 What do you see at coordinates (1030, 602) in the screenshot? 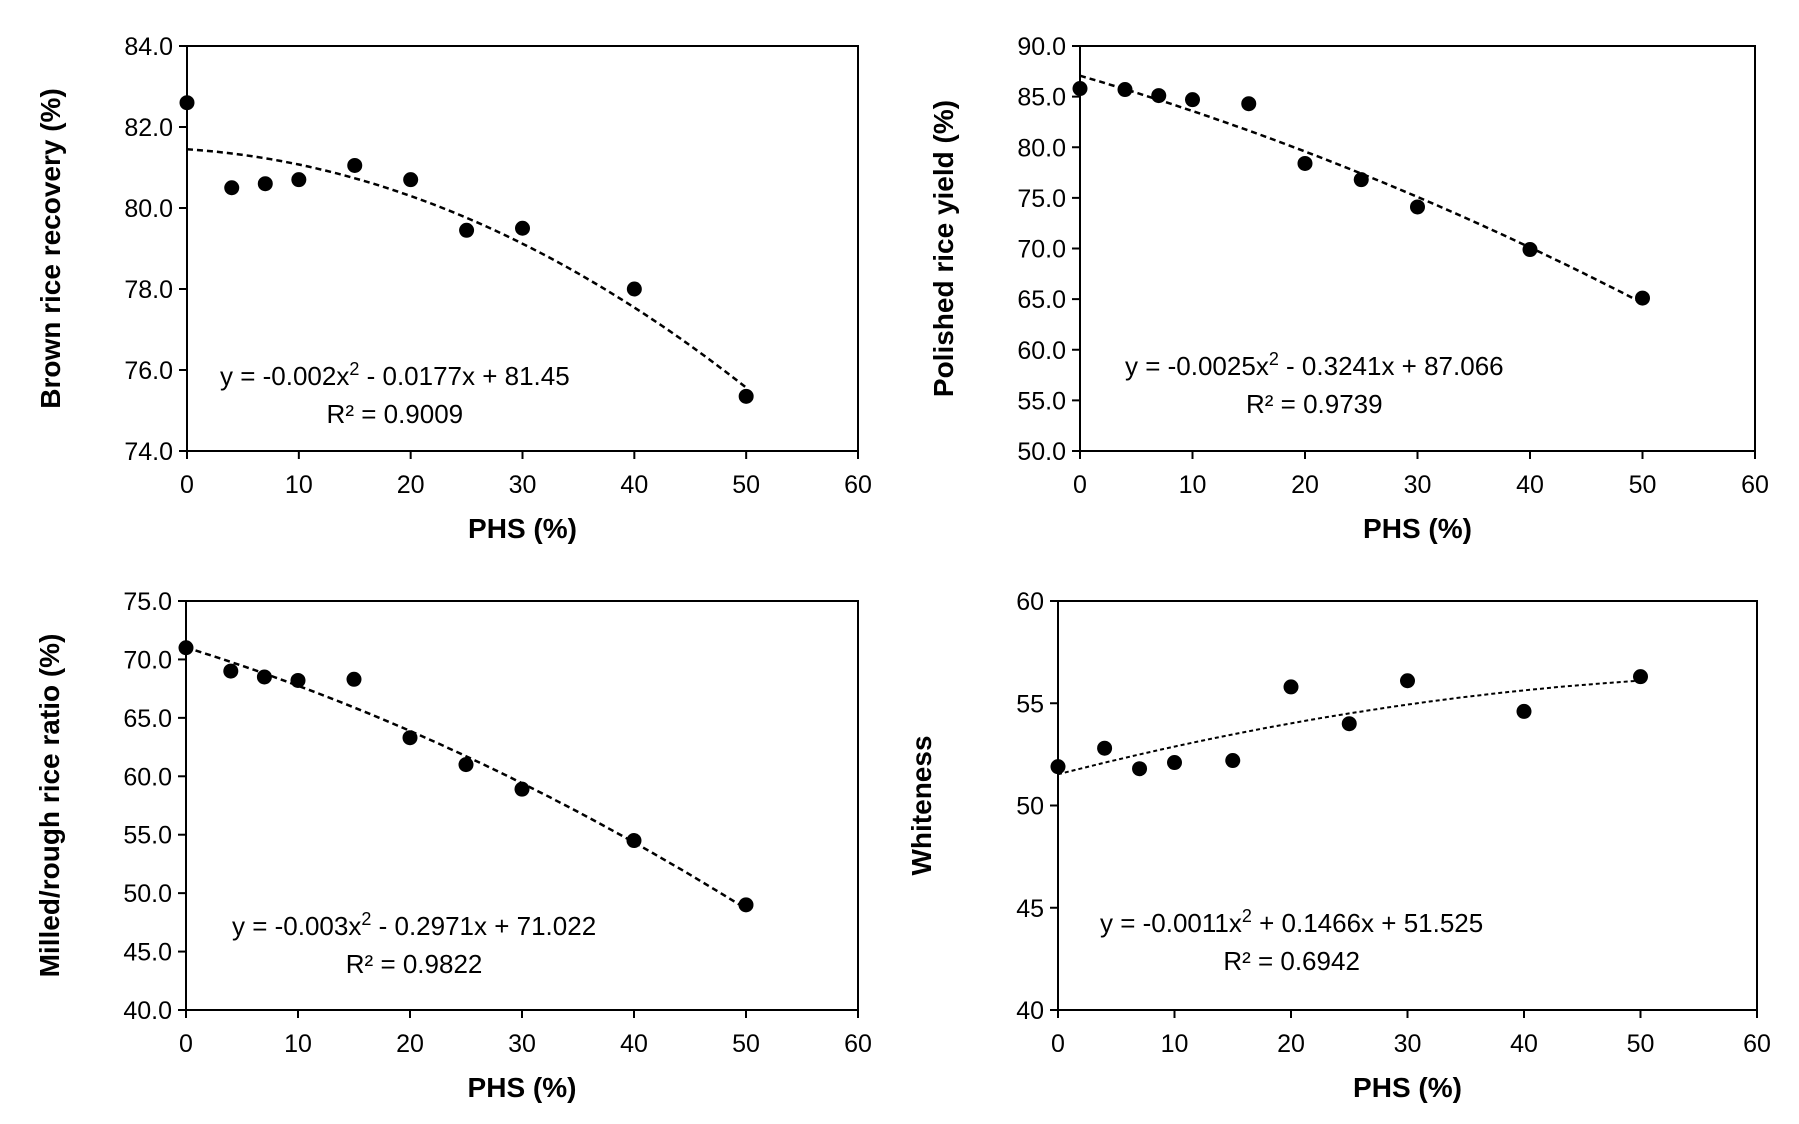
I see `y-tick-label: 60` at bounding box center [1030, 602].